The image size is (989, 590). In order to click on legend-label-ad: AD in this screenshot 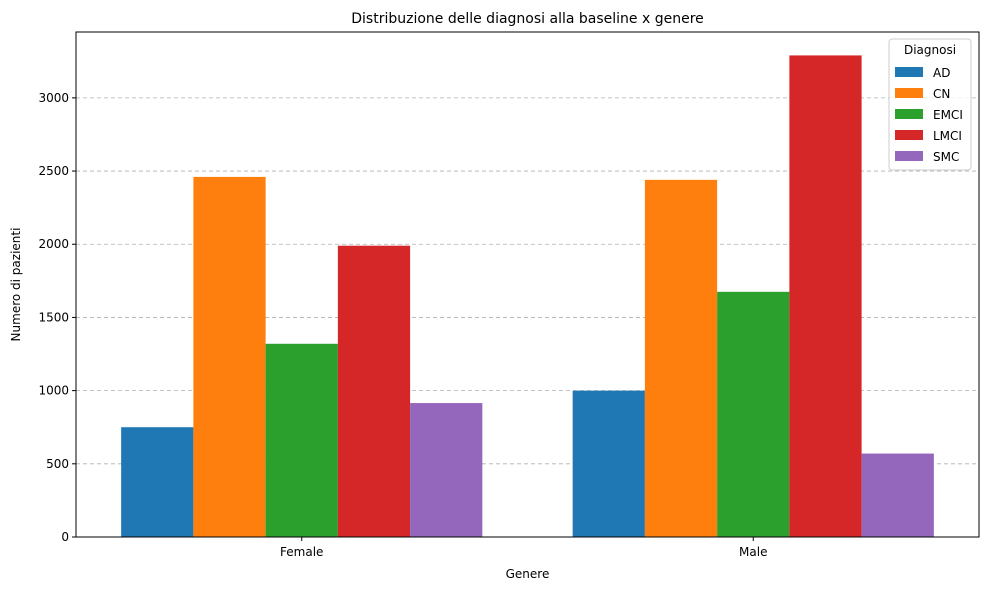, I will do `click(941, 73)`.